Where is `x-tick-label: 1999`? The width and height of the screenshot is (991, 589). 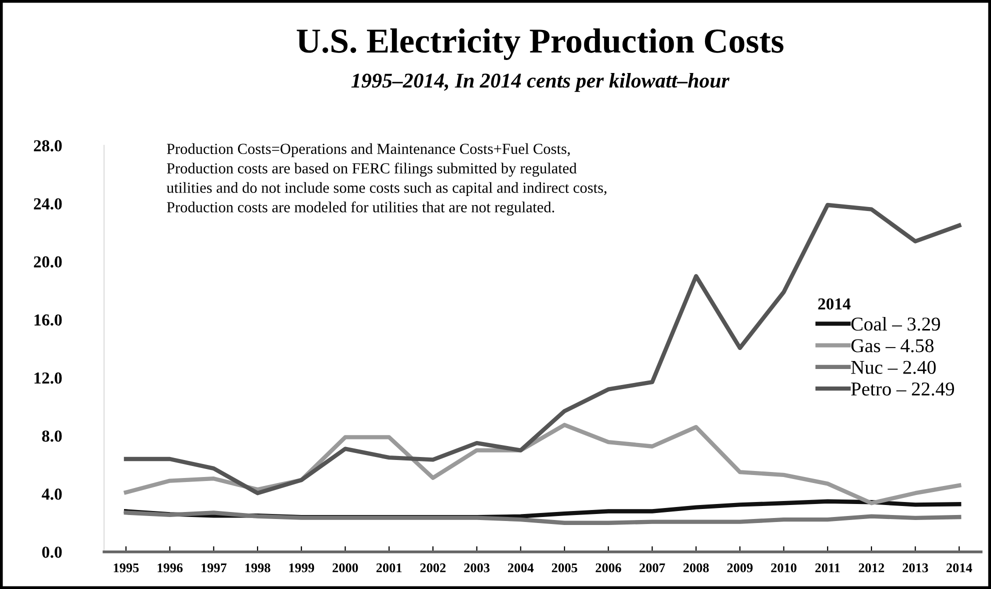 x-tick-label: 1999 is located at coordinates (301, 567).